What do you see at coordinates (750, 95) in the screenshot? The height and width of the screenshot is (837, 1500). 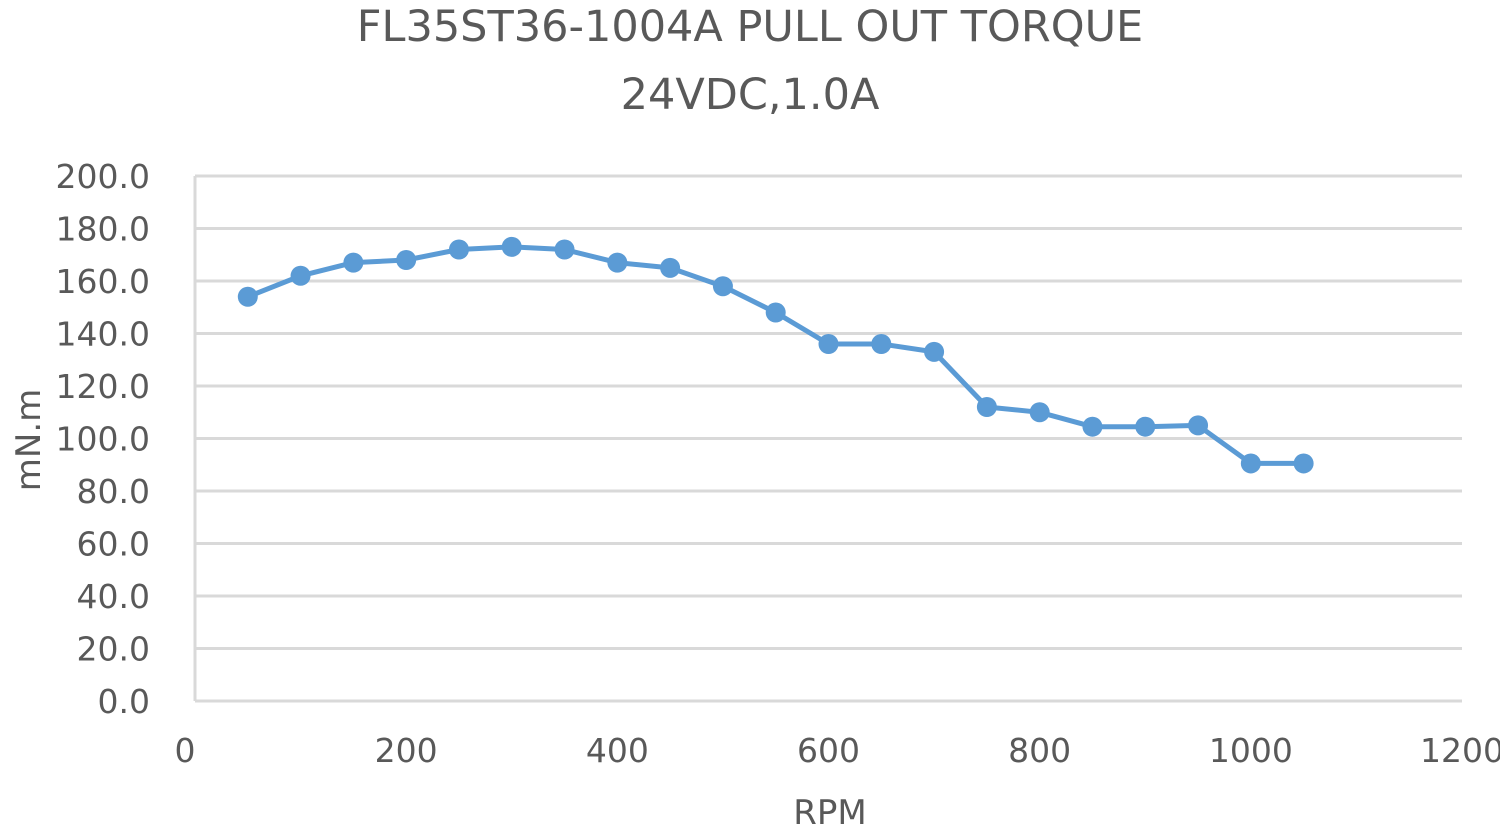 I see `chart-subtitle: 24VDC,1.0A` at bounding box center [750, 95].